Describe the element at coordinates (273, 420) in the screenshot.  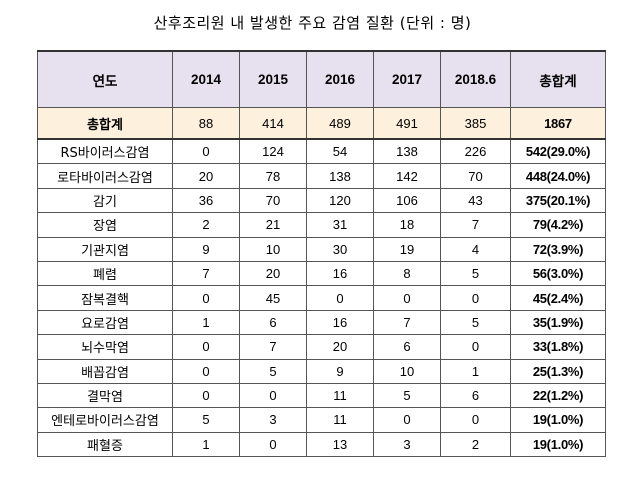
I see `row-cell: 3` at that location.